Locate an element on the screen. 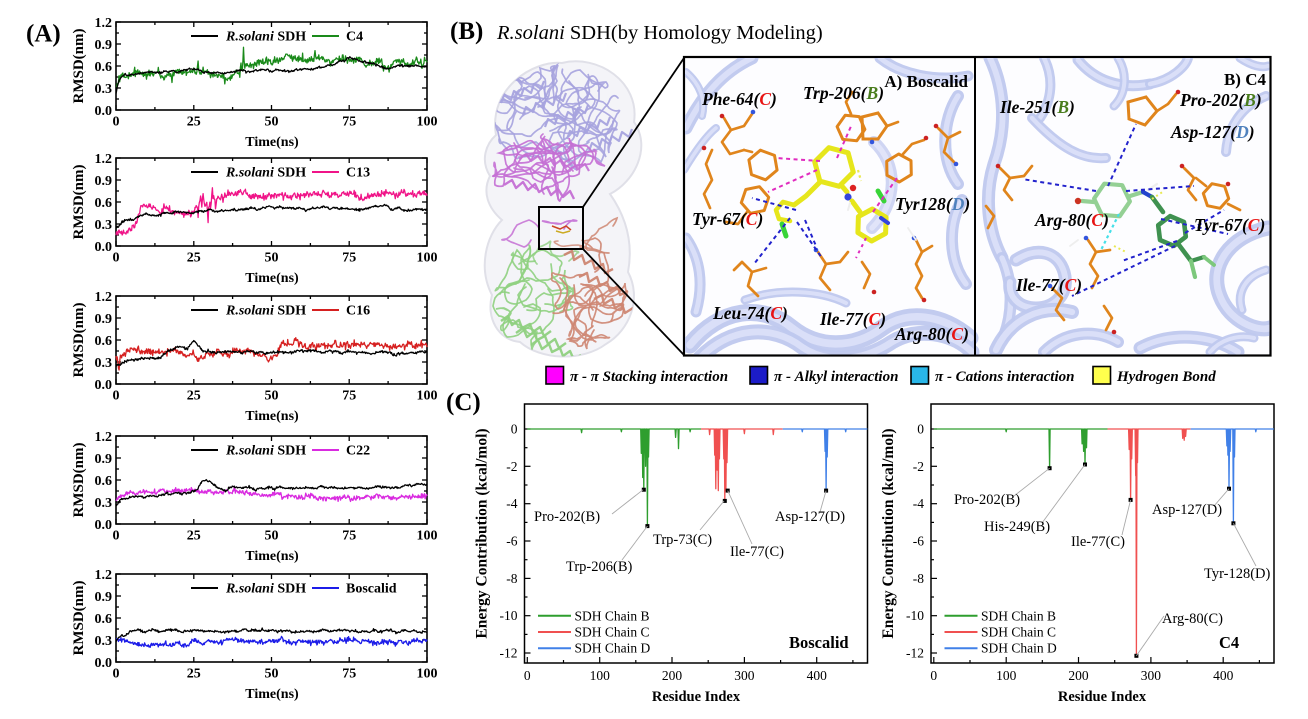 This screenshot has width=1308, height=719. svg-text: Tyr-67(C) is located at coordinates (1229, 225).